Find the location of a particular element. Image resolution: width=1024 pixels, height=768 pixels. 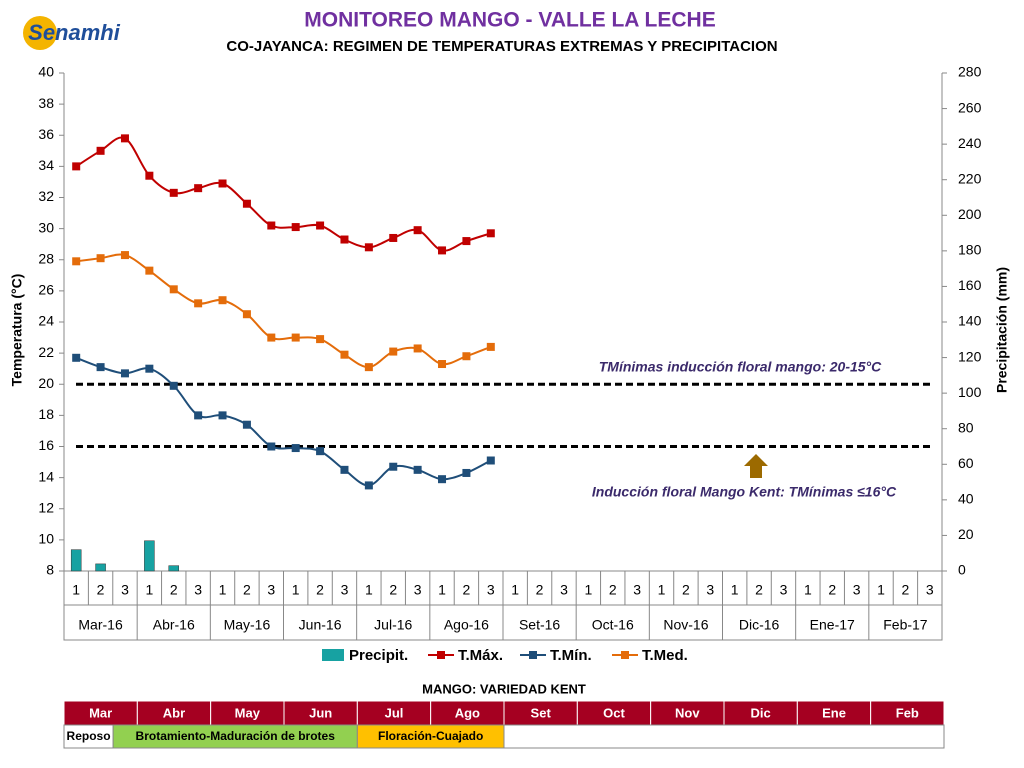

y2-tick-label: 140 is located at coordinates (970, 321).